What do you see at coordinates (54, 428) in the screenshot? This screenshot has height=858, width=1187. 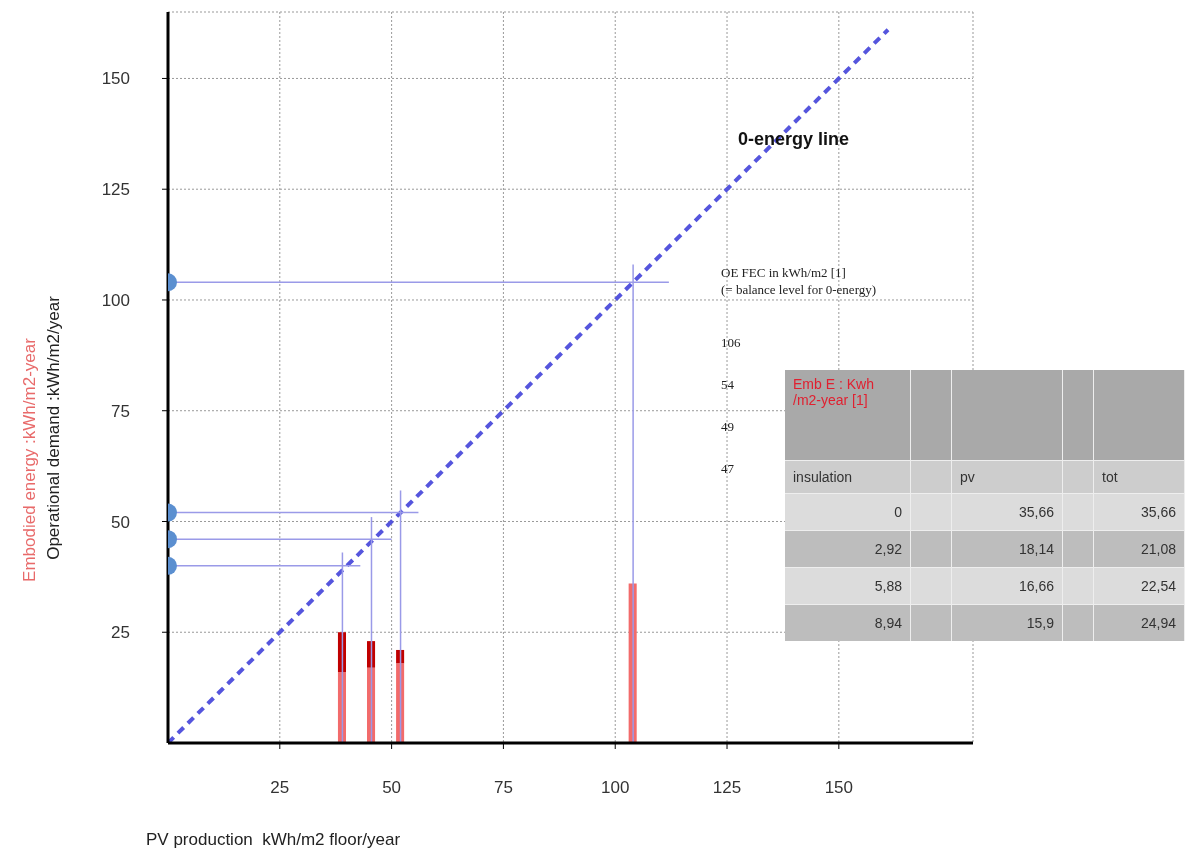 I see `y-axis-title: Operational demand :kWh/m2/year` at bounding box center [54, 428].